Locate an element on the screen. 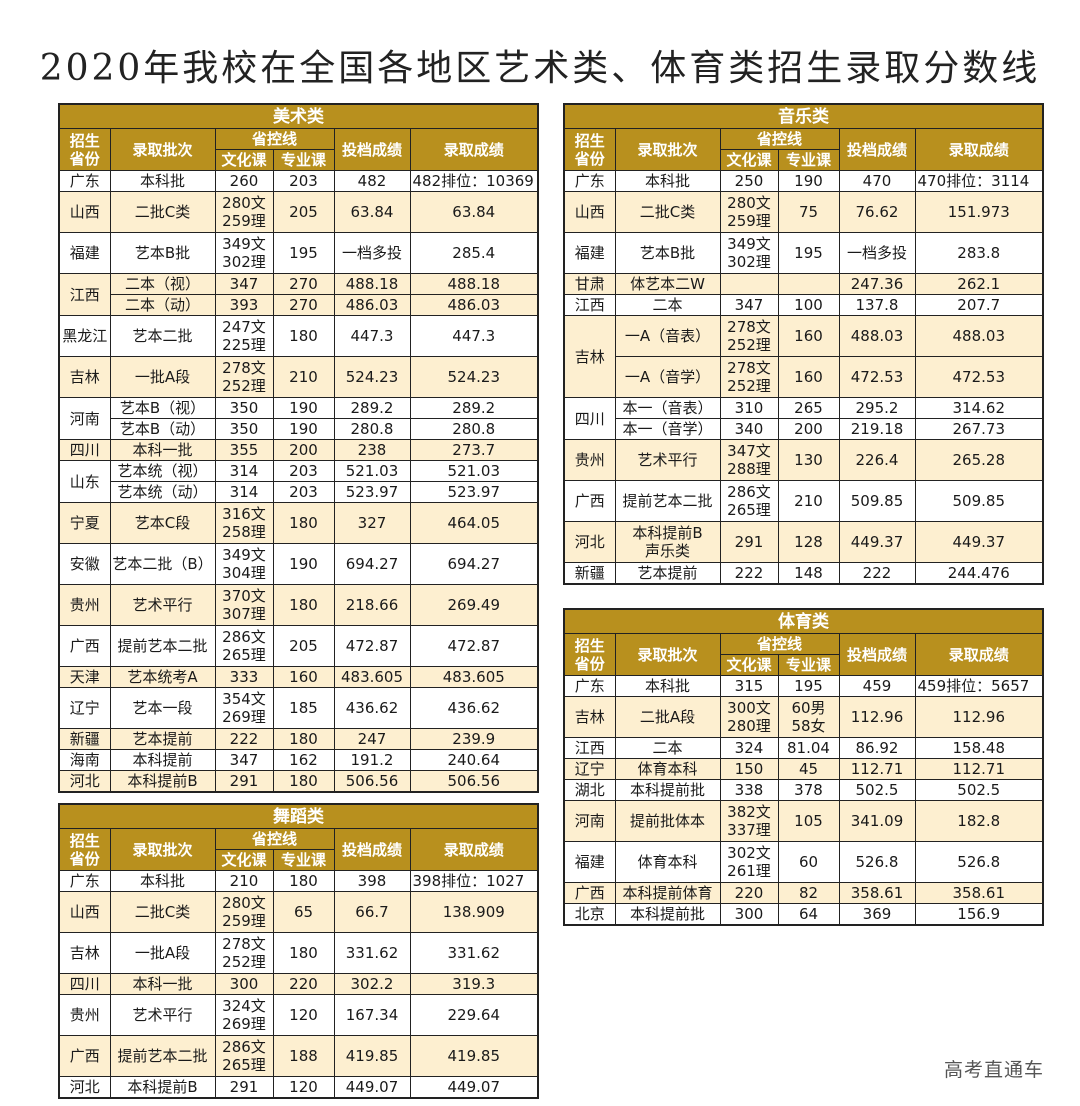  culture-score-cell: 349文 302理 is located at coordinates (749, 253).